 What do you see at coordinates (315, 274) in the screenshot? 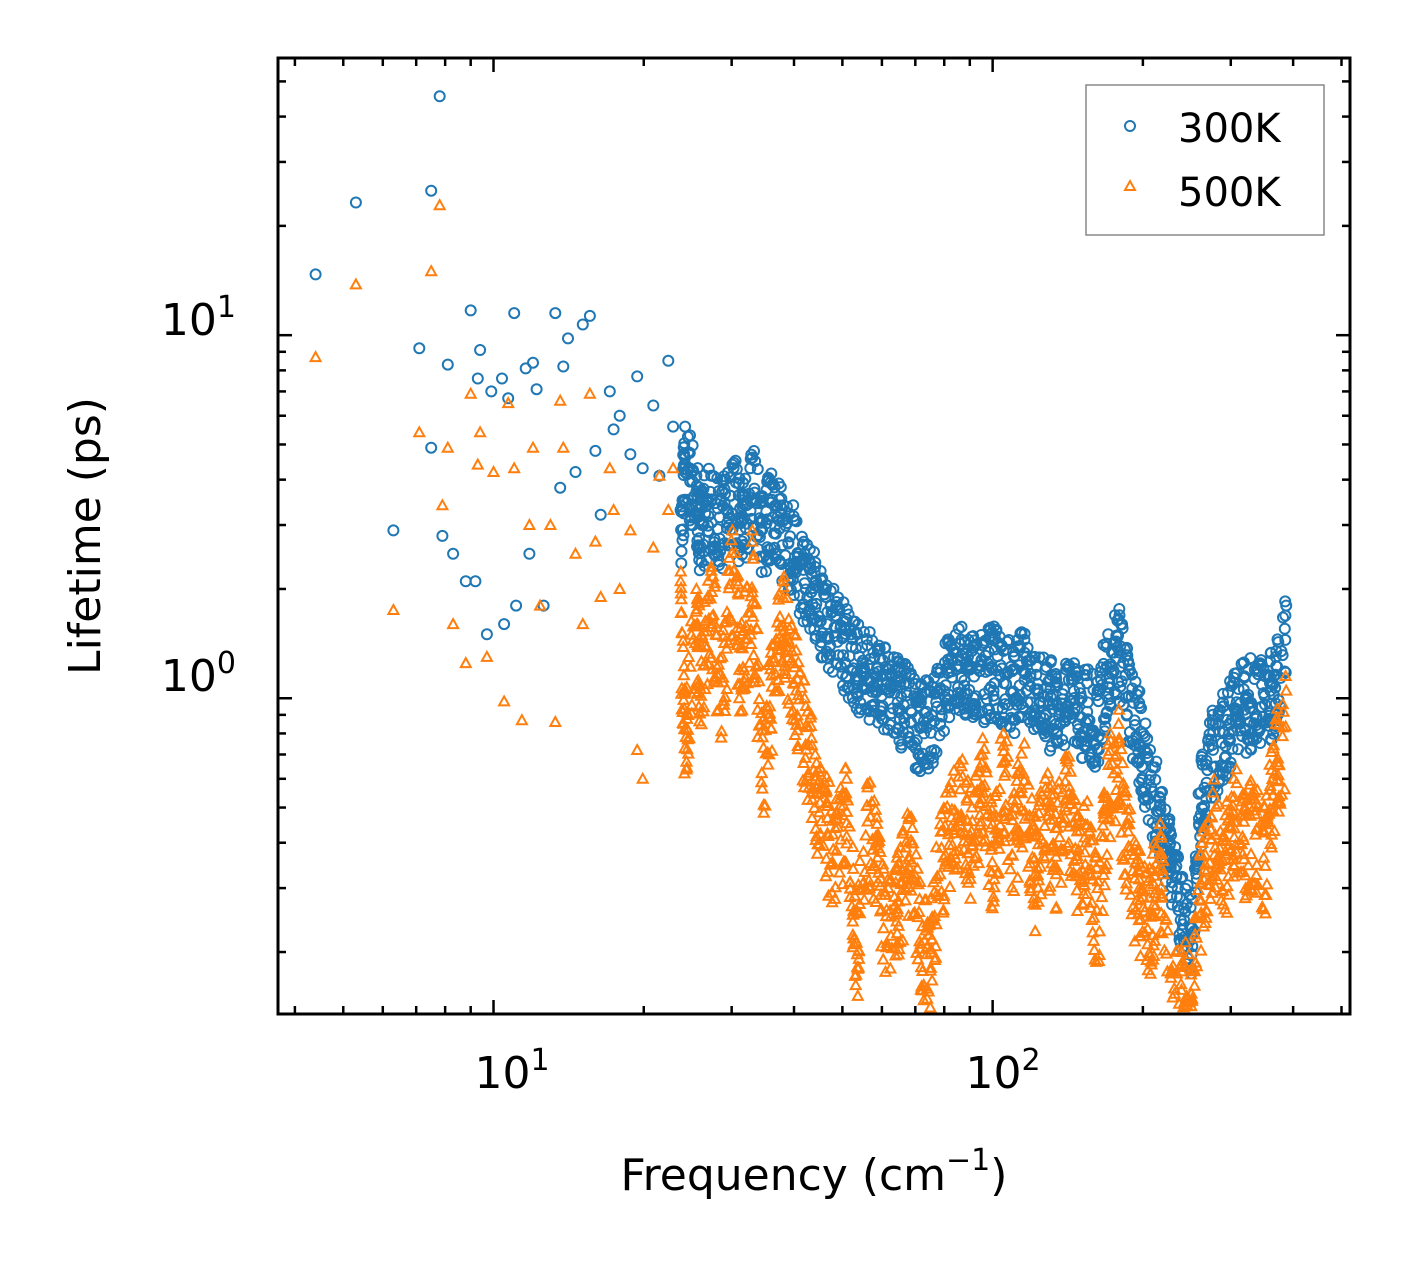
I see `data-point-300K` at bounding box center [315, 274].